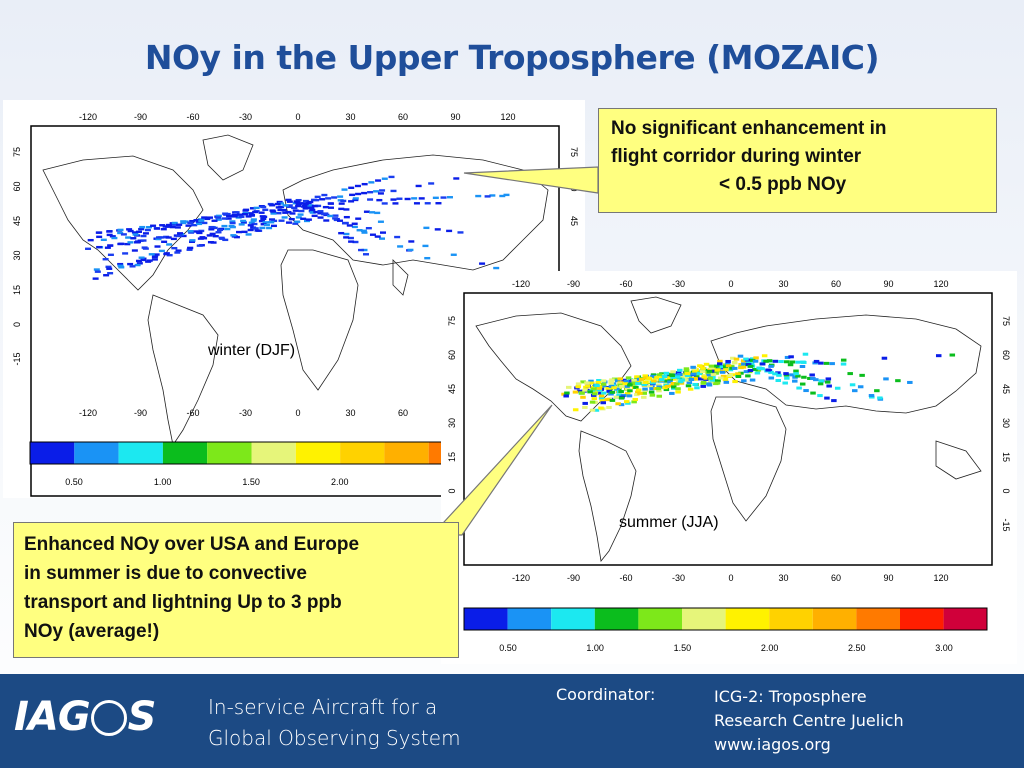  I want to click on iagos-logo: IAG S, so click(85, 717).